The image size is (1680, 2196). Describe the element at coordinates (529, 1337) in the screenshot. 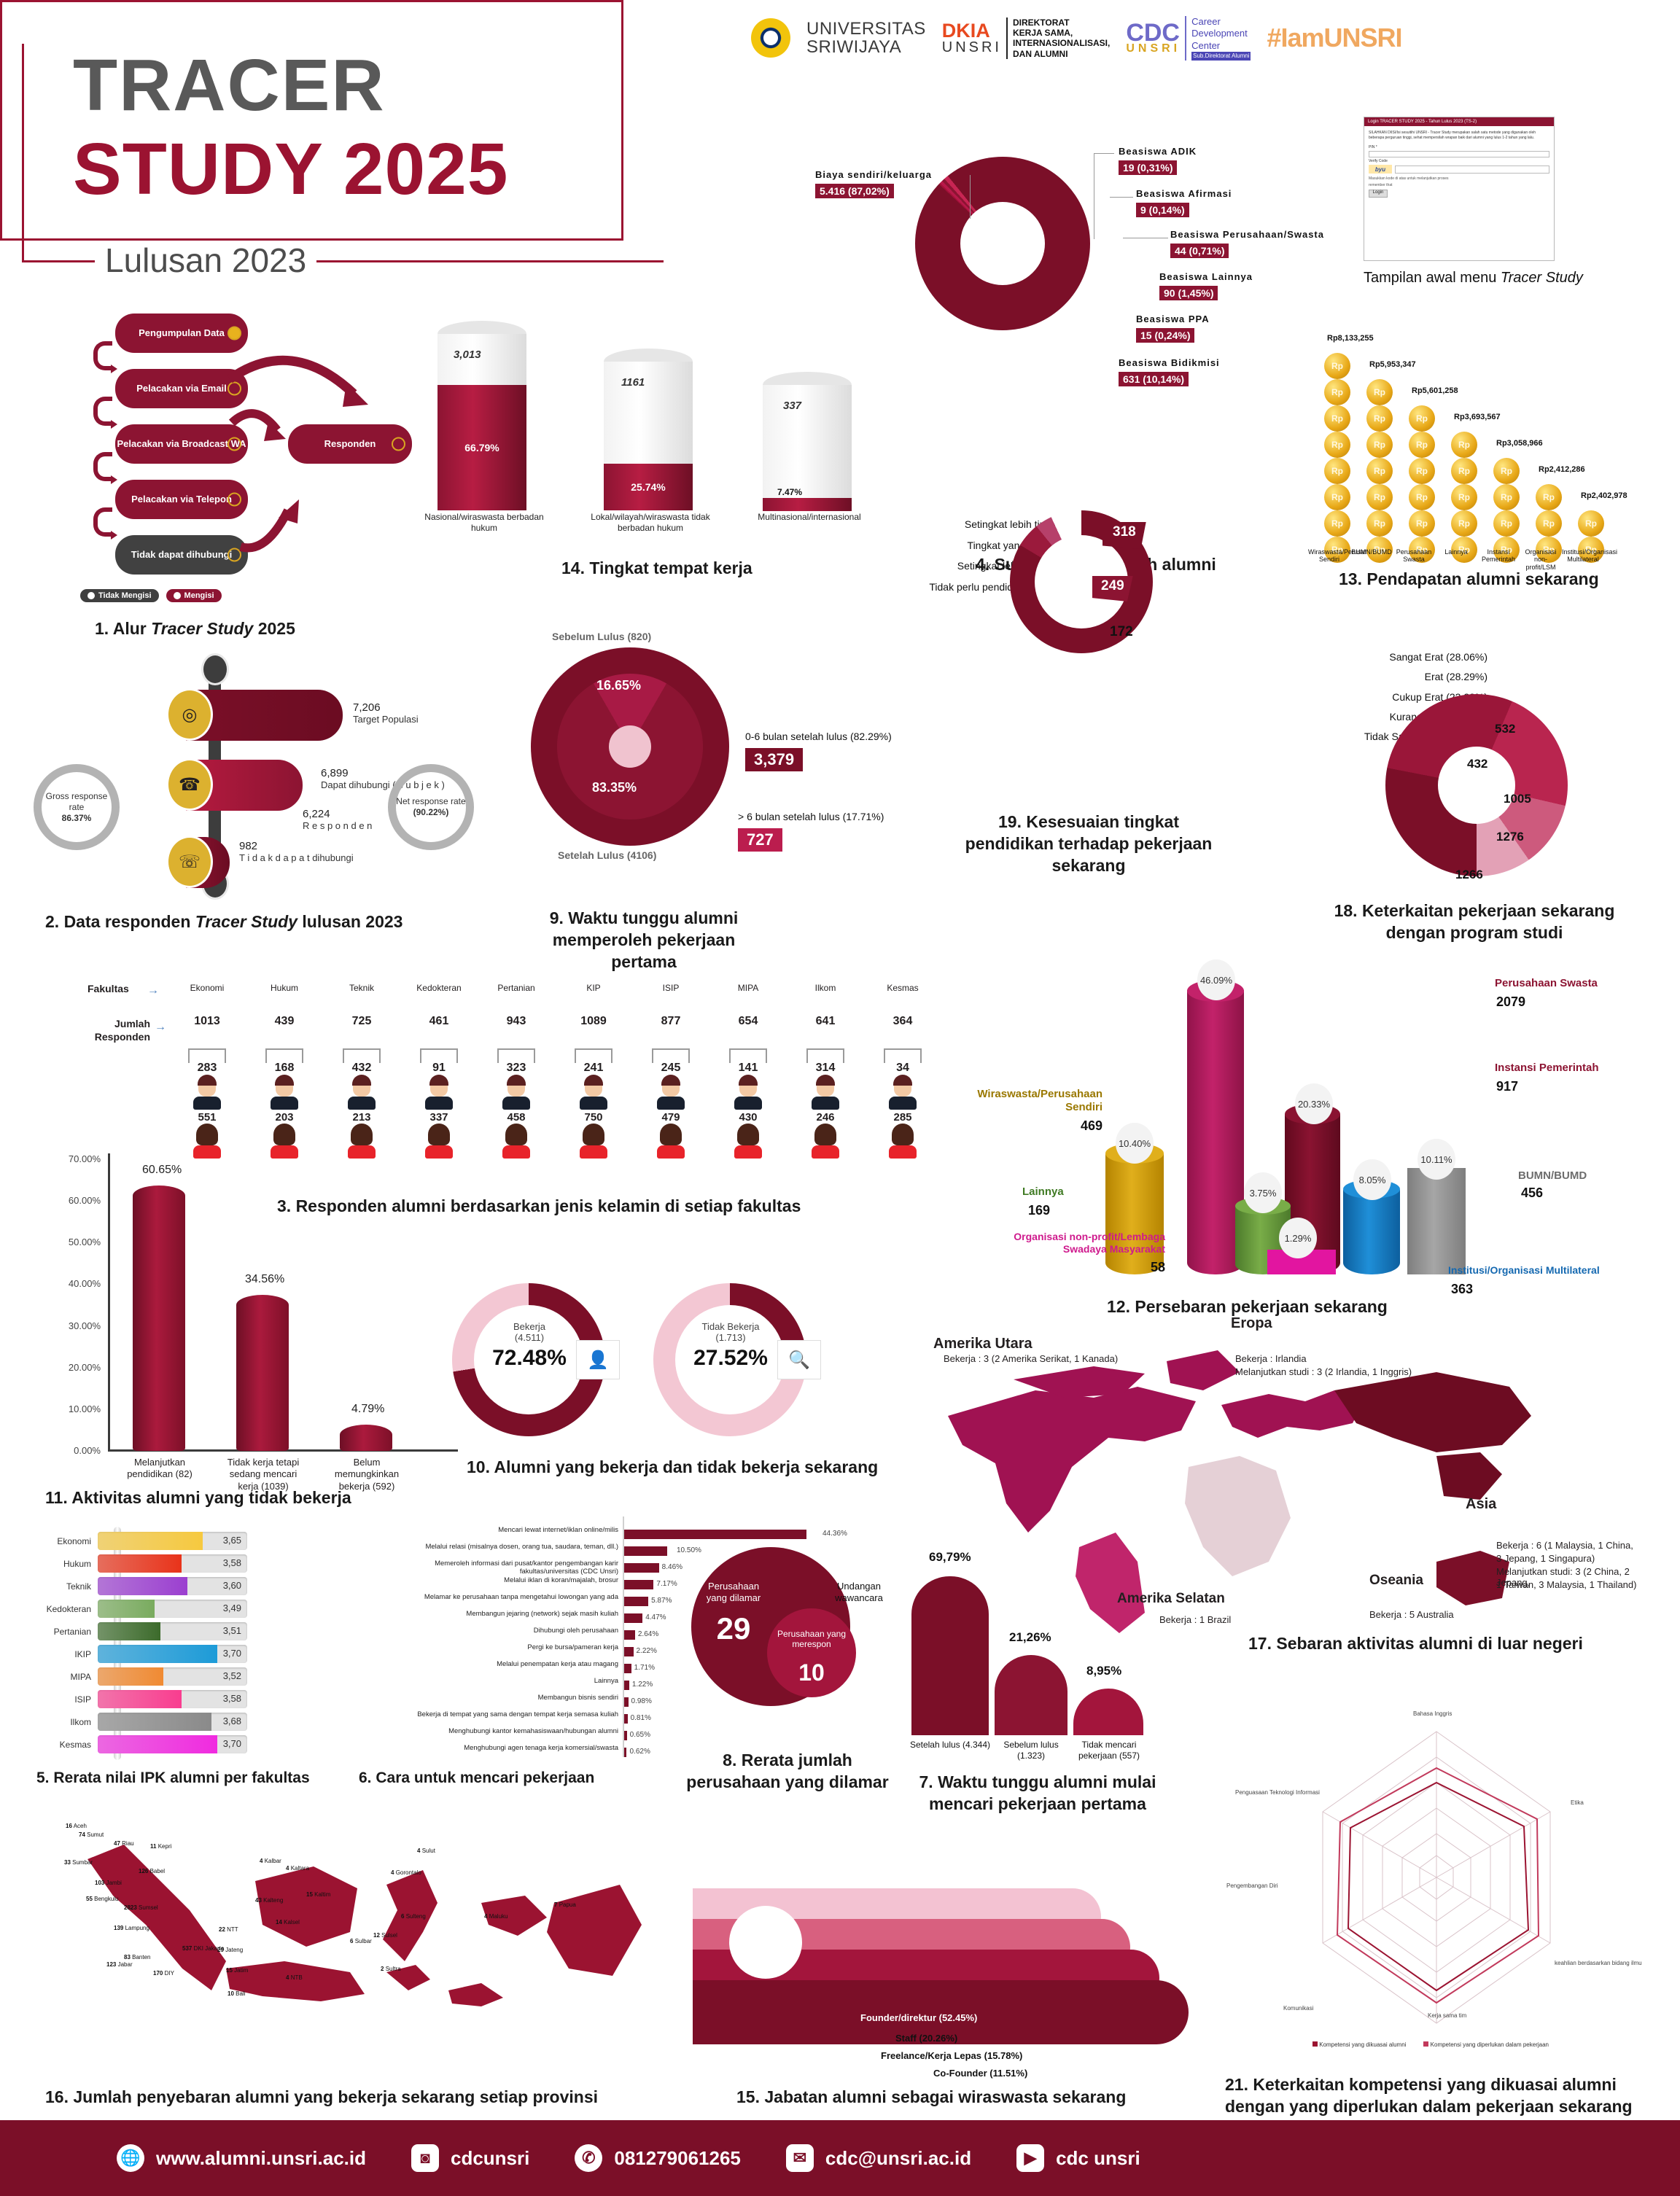

I see `s10-left-count: (4.511)` at that location.